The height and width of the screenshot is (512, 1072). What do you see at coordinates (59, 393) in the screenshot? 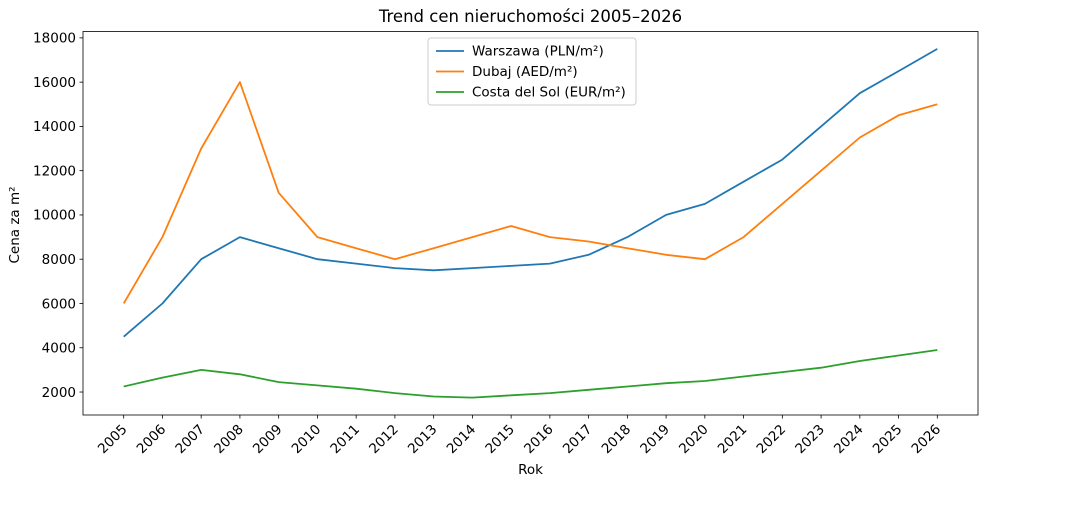
I see `y-tick-label: 2000` at bounding box center [59, 393].